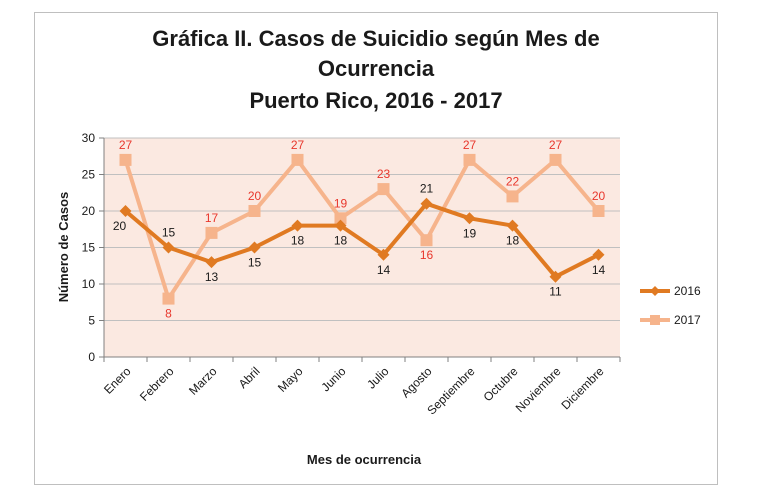  What do you see at coordinates (376, 100) in the screenshot?
I see `chart-title-line-3: Puerto Rico, 2016 - 2017` at bounding box center [376, 100].